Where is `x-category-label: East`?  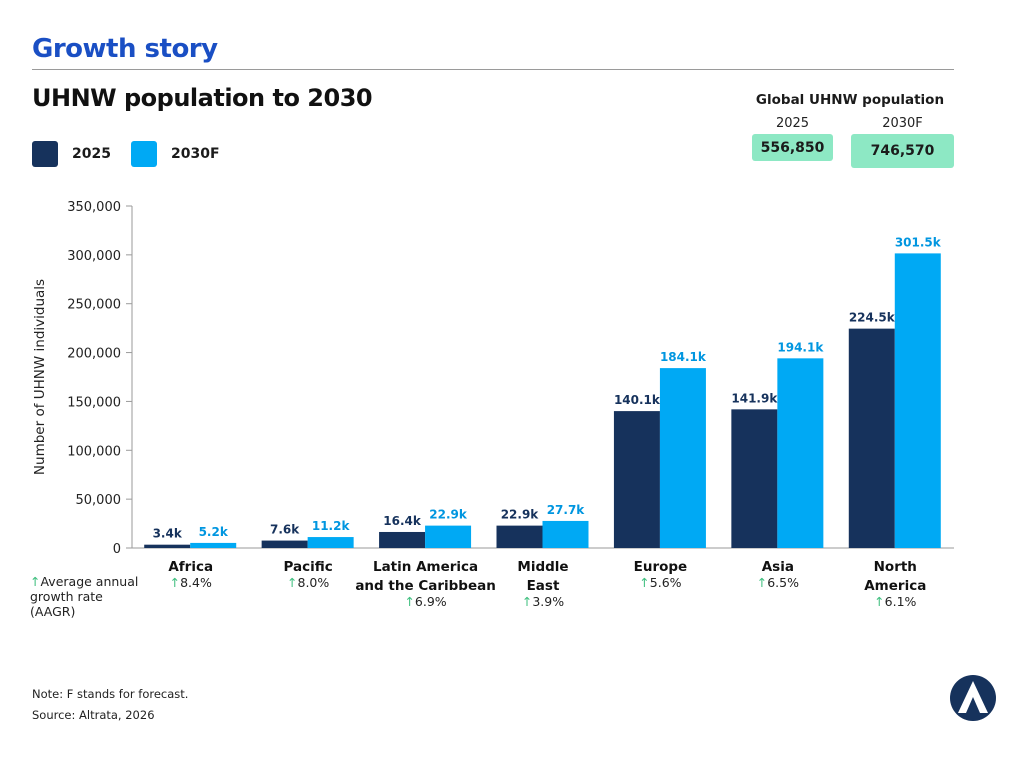
x-category-label: East is located at coordinates (543, 586).